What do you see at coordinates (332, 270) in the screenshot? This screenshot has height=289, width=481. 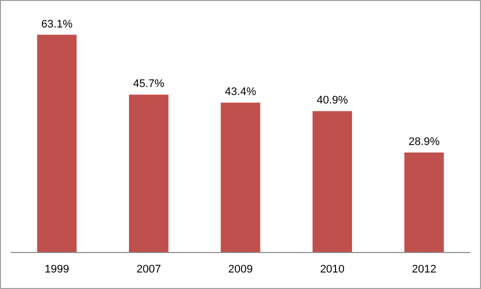 I see `x-tick-label: 2010` at bounding box center [332, 270].